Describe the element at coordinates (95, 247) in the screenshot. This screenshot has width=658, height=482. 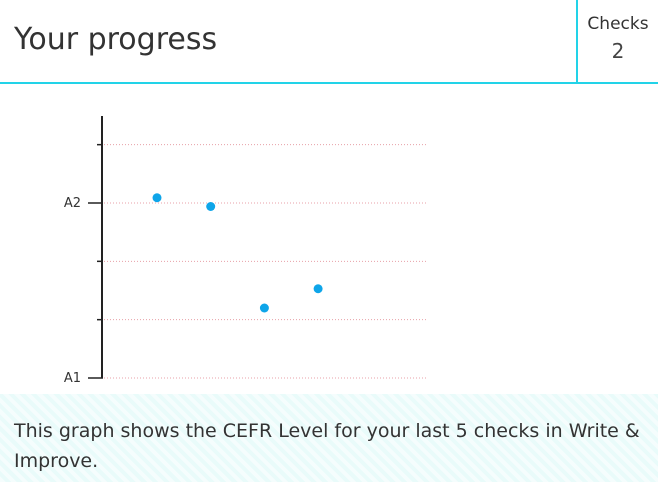
I see `axis-layer` at that location.